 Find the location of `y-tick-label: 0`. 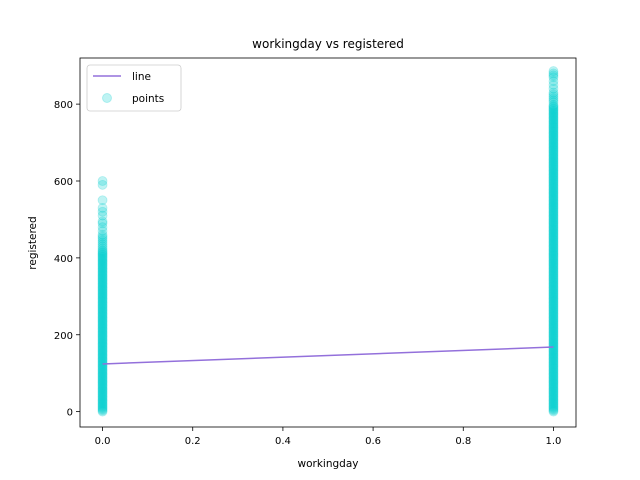

y-tick-label: 0 is located at coordinates (70, 413).